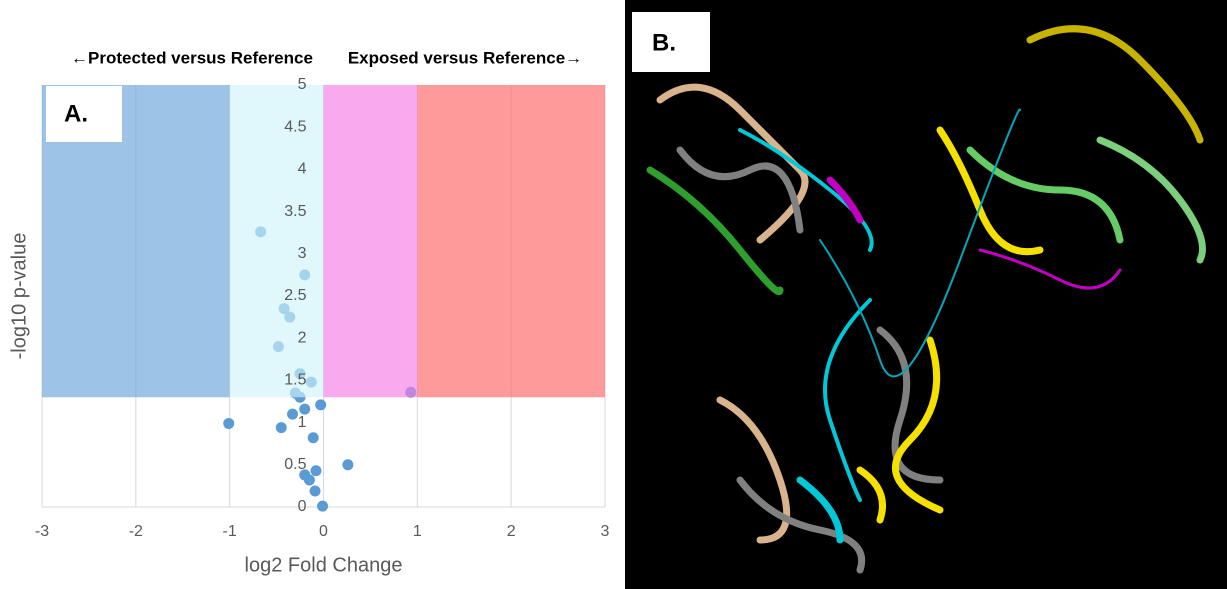 The image size is (1227, 589). What do you see at coordinates (302, 506) in the screenshot?
I see `y-tick-label: 0` at bounding box center [302, 506].